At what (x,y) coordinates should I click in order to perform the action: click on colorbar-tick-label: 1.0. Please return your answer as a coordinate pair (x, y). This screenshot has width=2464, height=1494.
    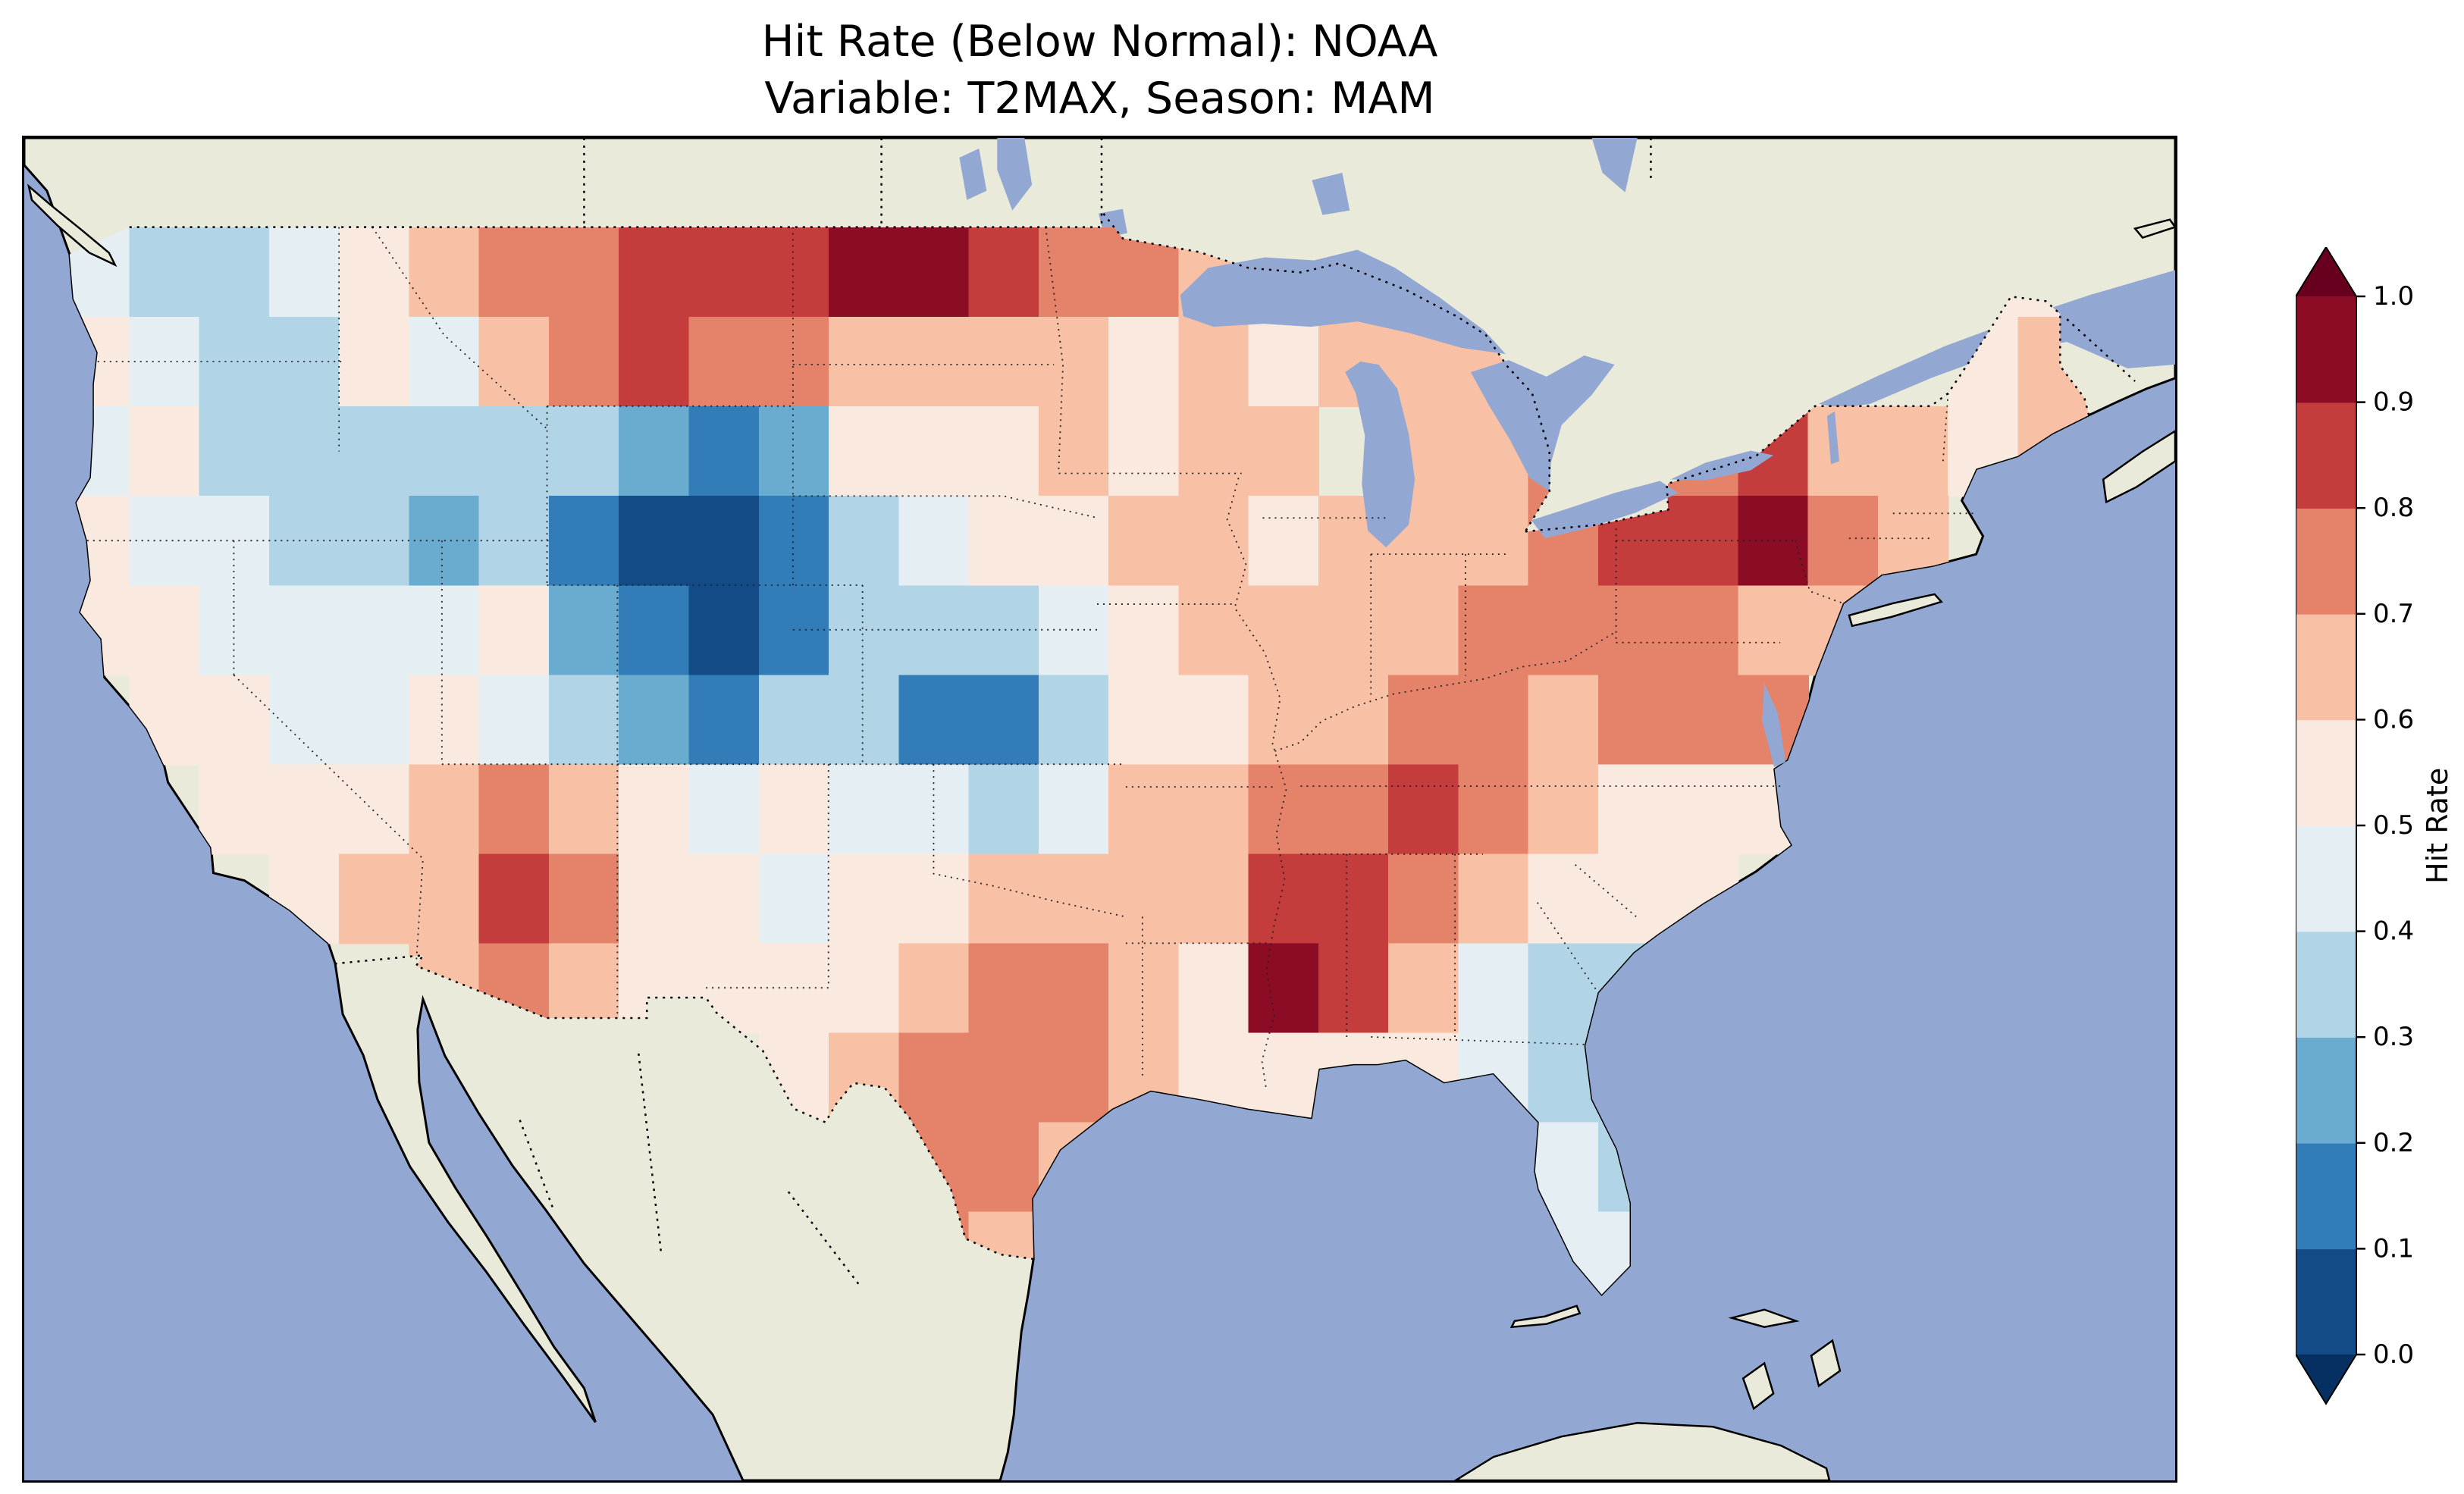
    Looking at the image, I should click on (2394, 296).